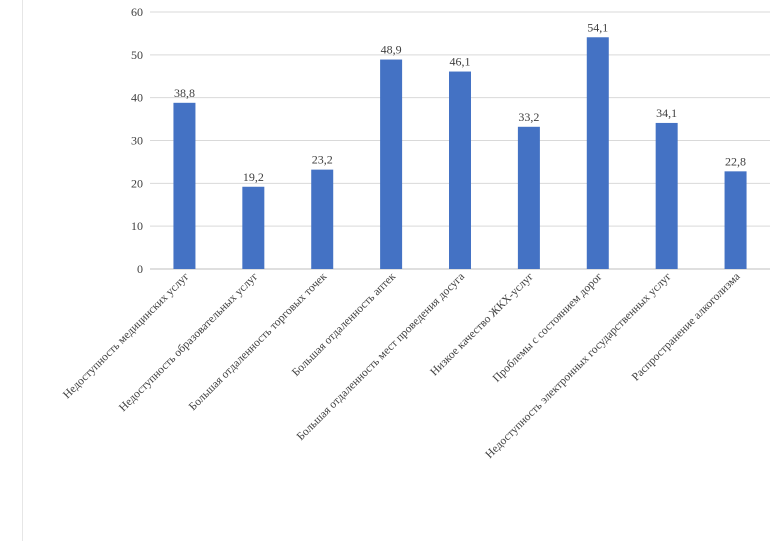 This screenshot has width=775, height=541. I want to click on y-tick-label: 30, so click(137, 141).